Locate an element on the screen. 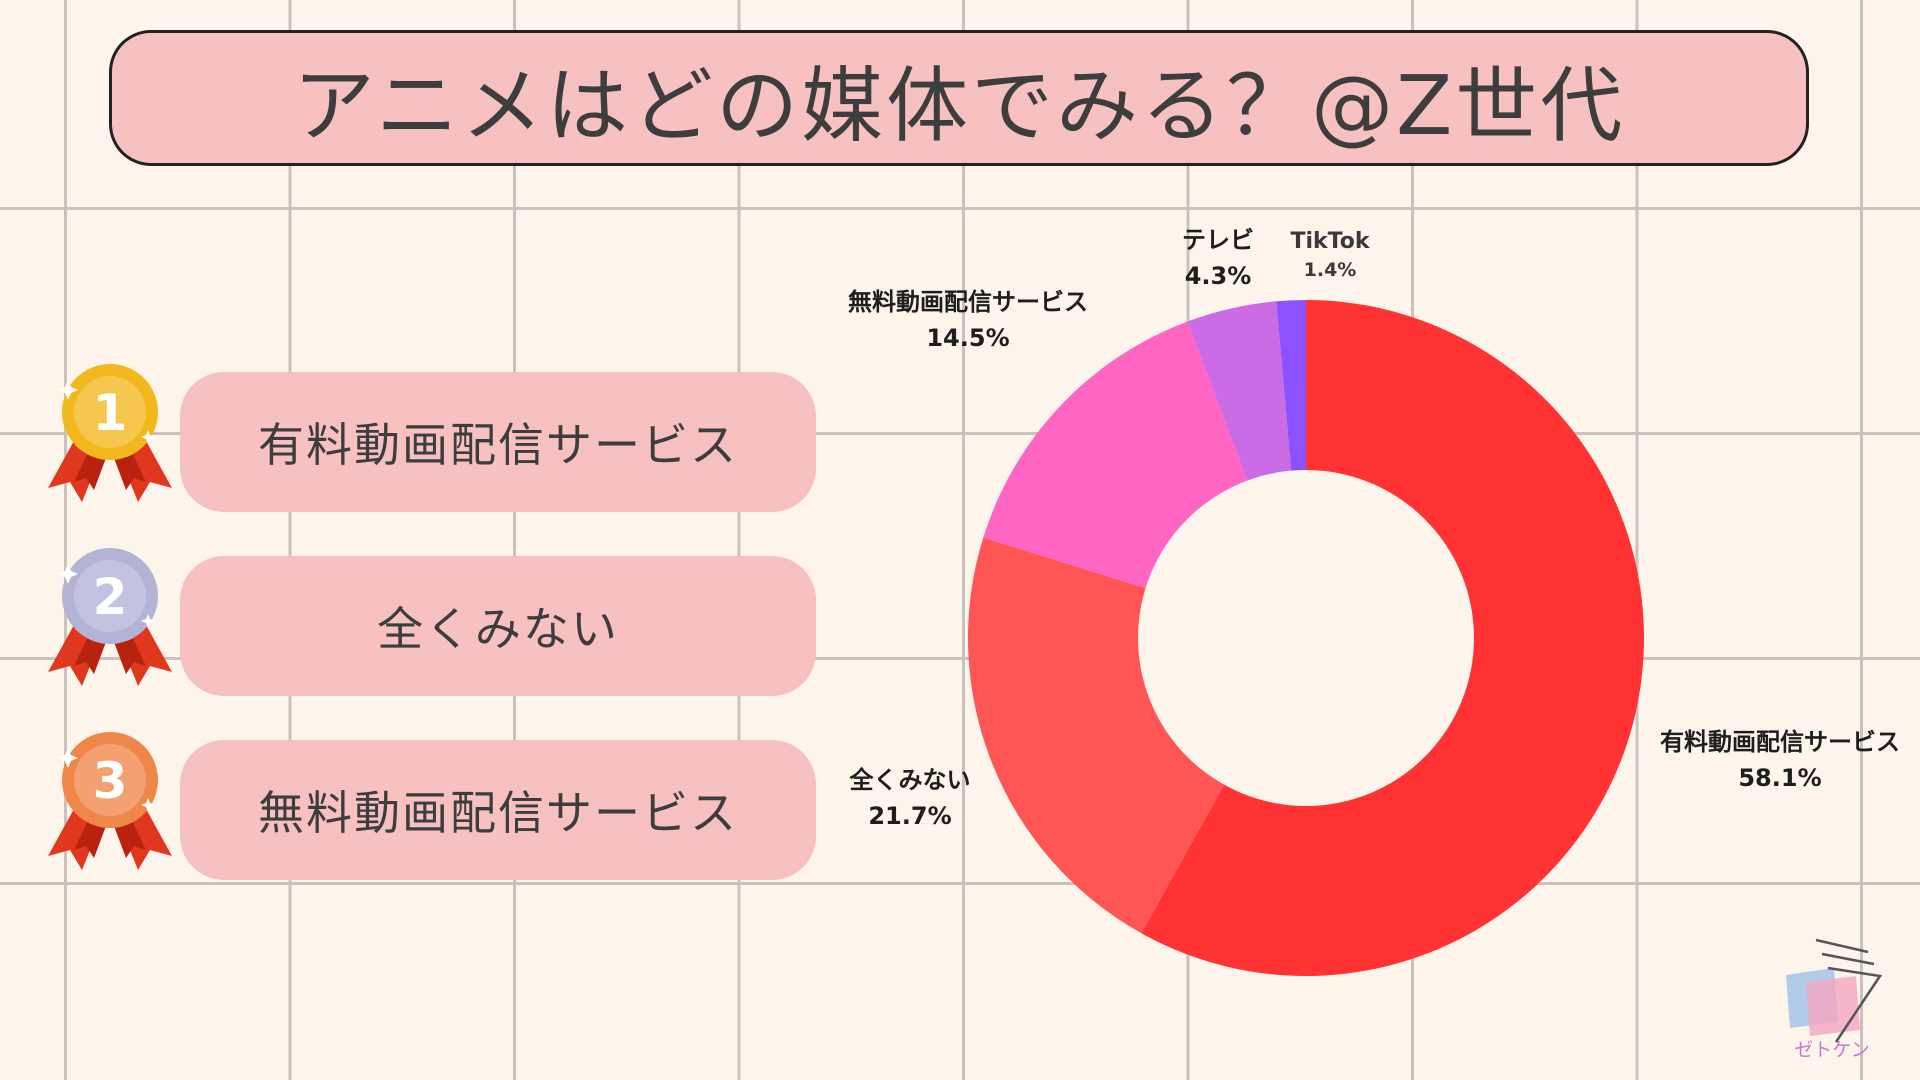 The height and width of the screenshot is (1080, 1920). rank-label: 全くみない is located at coordinates (498, 629).